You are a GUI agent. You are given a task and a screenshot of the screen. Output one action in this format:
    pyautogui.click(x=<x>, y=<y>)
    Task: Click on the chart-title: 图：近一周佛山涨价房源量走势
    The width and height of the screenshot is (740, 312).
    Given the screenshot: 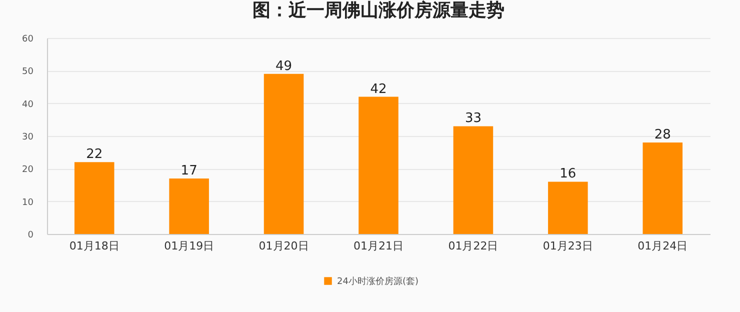 What is the action you would take?
    pyautogui.click(x=378, y=10)
    